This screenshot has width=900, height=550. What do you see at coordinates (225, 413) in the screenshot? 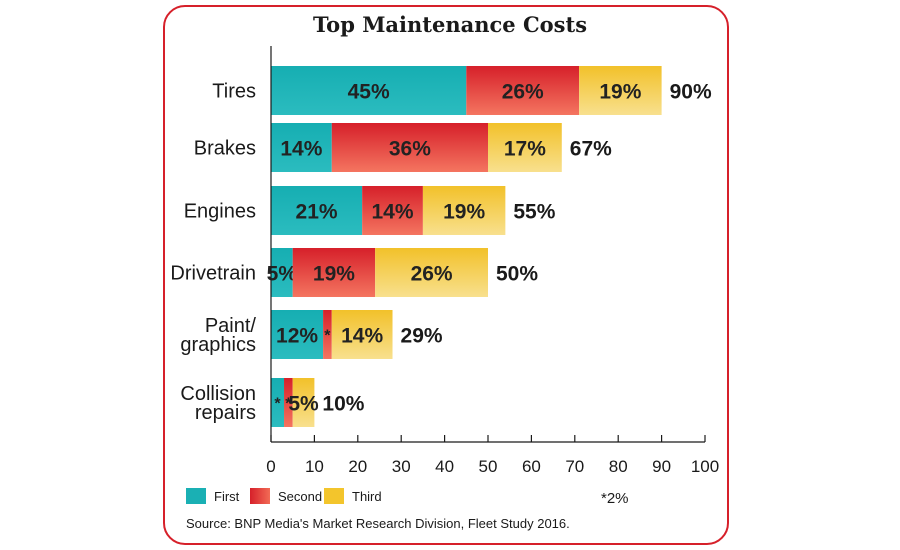
I see `category-label: repairs` at bounding box center [225, 413].